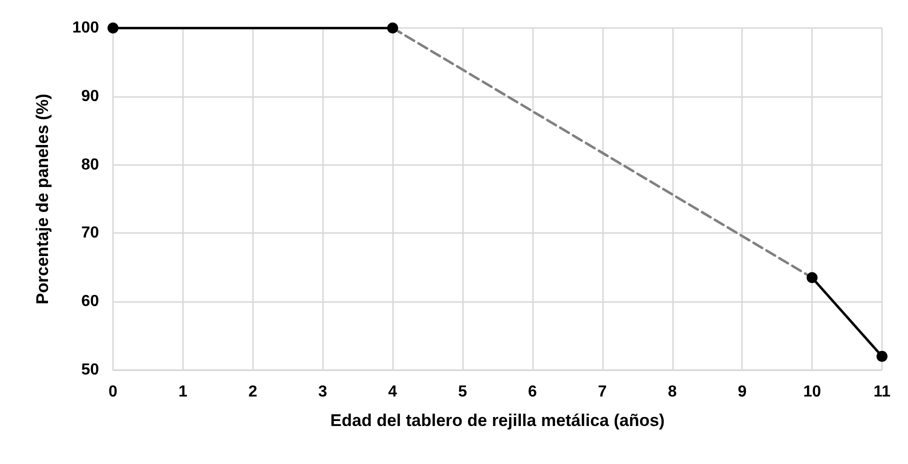  What do you see at coordinates (90, 301) in the screenshot?
I see `y-tick-label: 60` at bounding box center [90, 301].